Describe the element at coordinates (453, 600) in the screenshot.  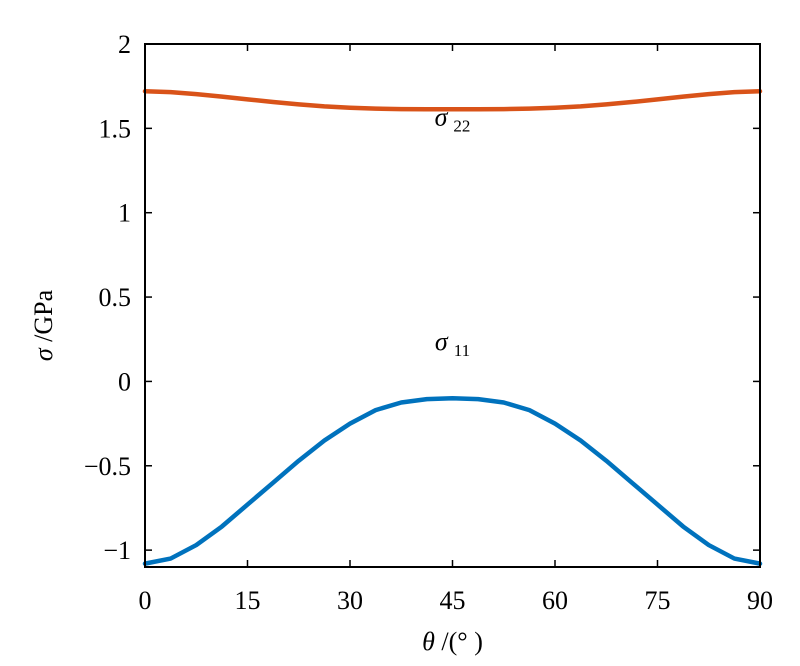
I see `x-tick-label: 45` at that location.